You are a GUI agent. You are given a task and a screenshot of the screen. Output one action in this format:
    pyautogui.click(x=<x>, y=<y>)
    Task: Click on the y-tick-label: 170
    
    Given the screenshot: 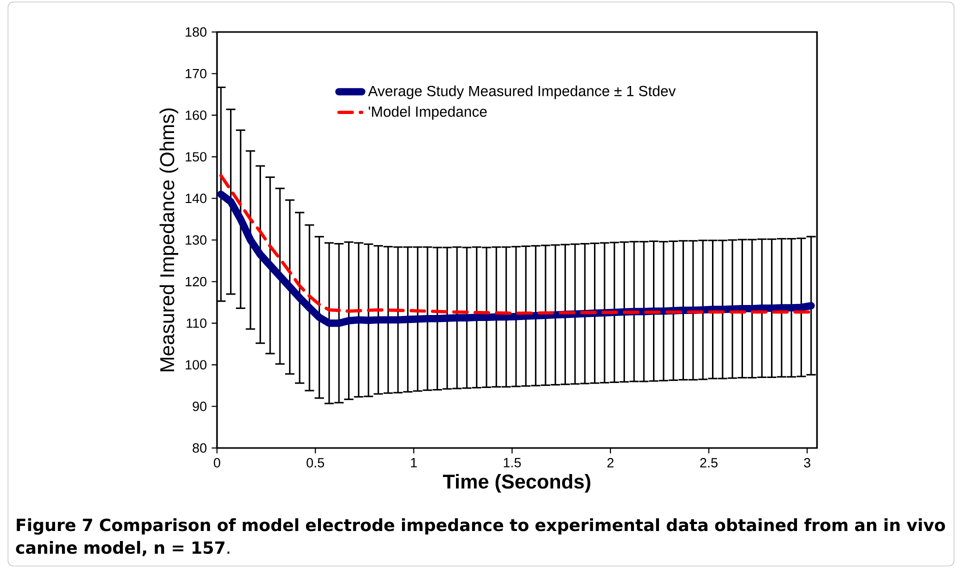 What is the action you would take?
    pyautogui.click(x=196, y=73)
    